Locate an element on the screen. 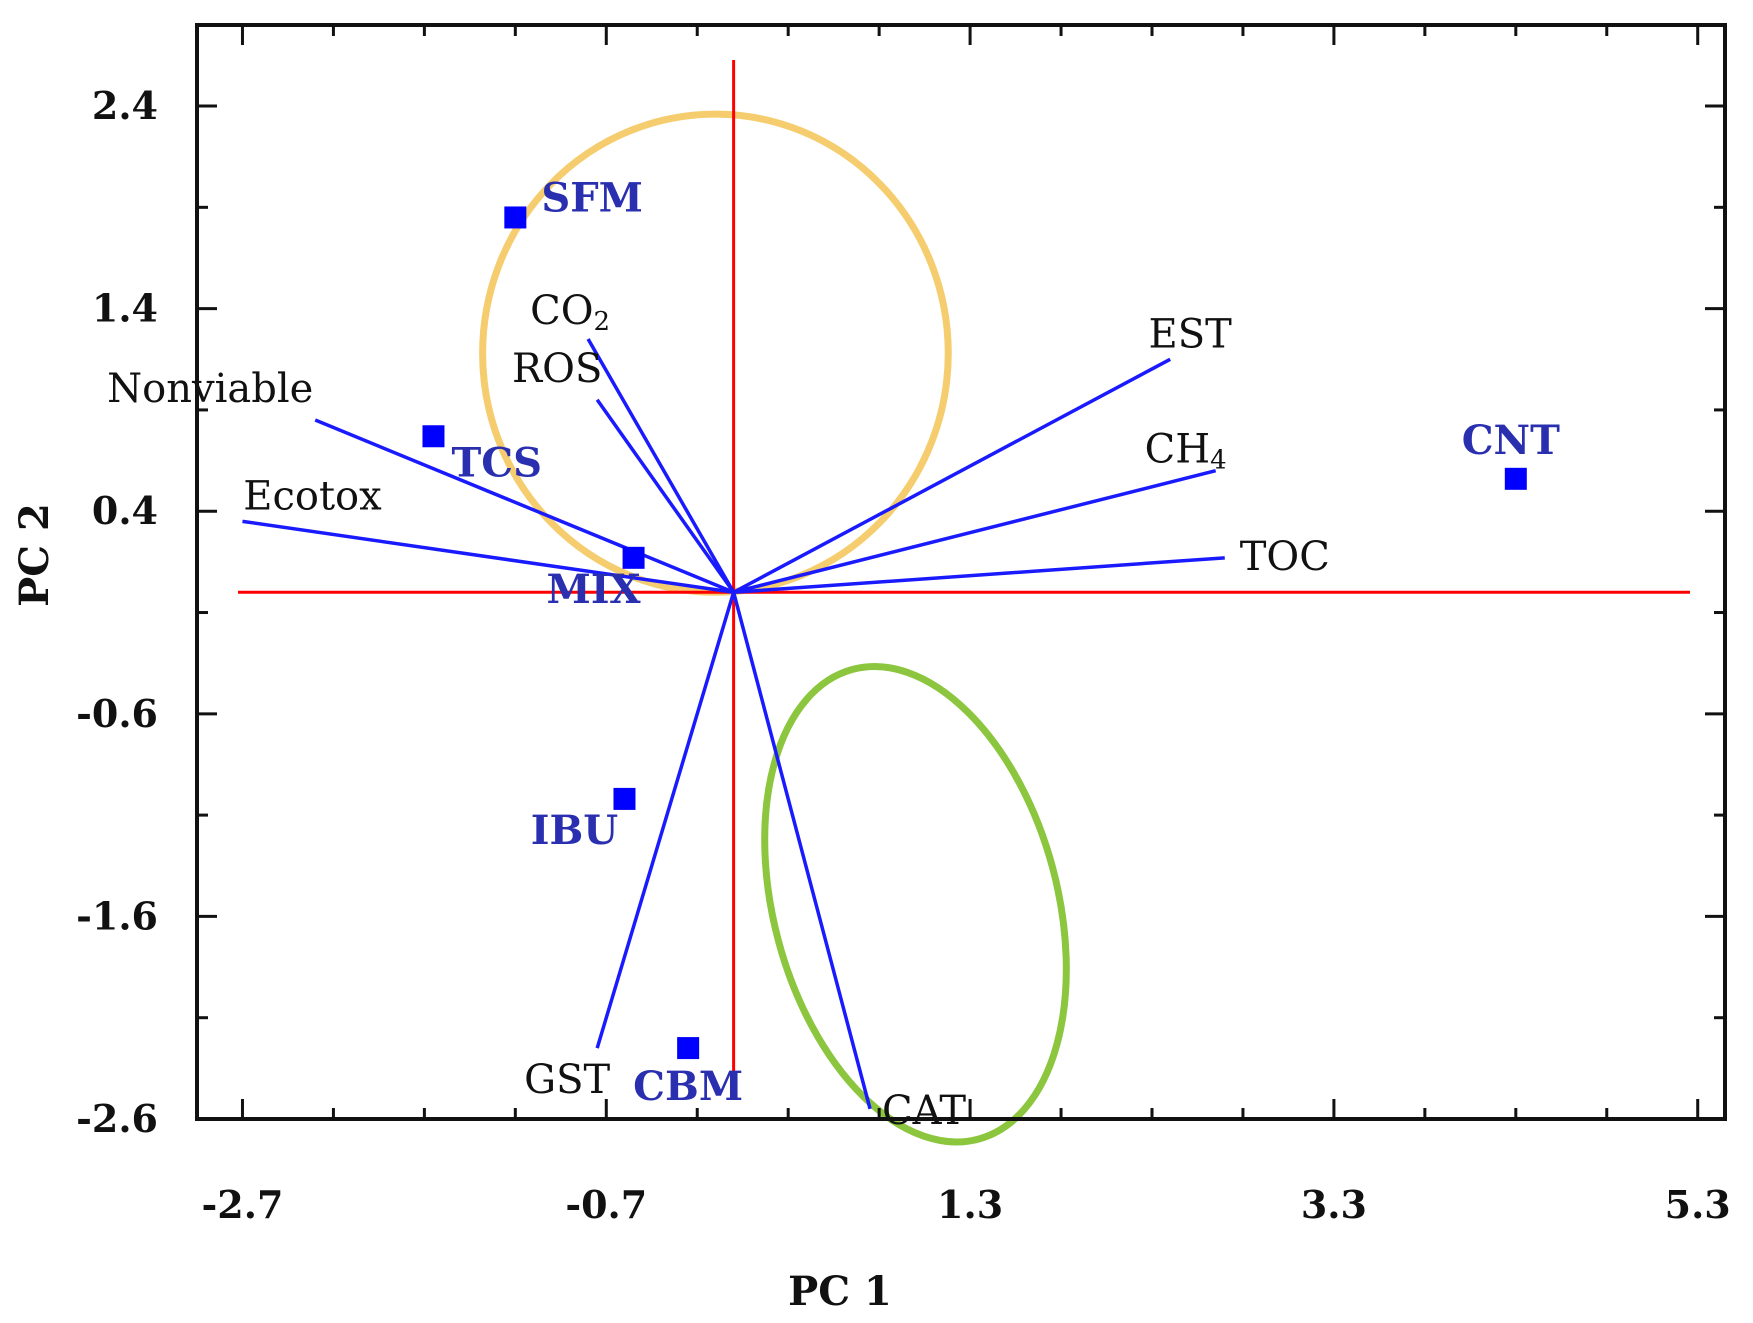 The height and width of the screenshot is (1323, 1753). observation-label-mix: MIX is located at coordinates (594, 589).